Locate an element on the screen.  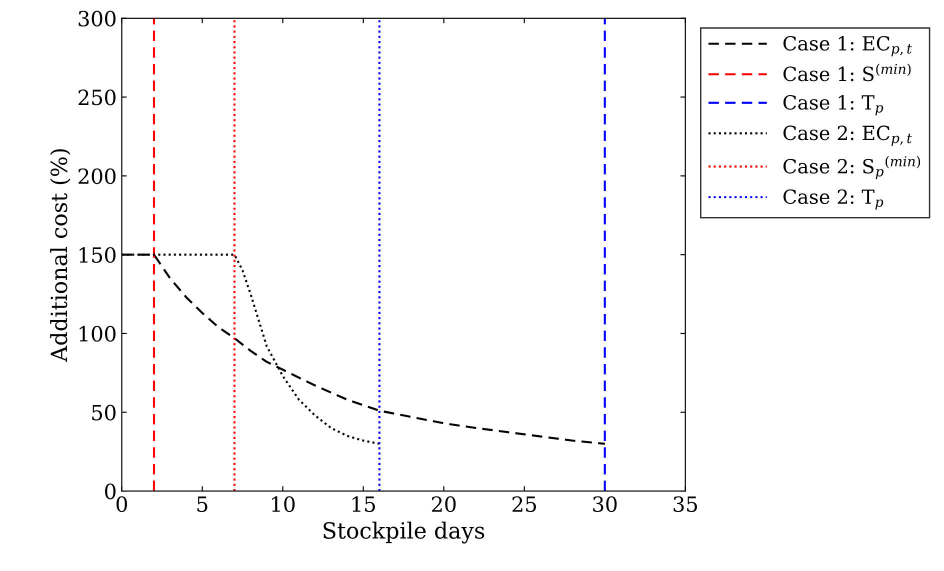
x-tick-label: 15 is located at coordinates (363, 504).